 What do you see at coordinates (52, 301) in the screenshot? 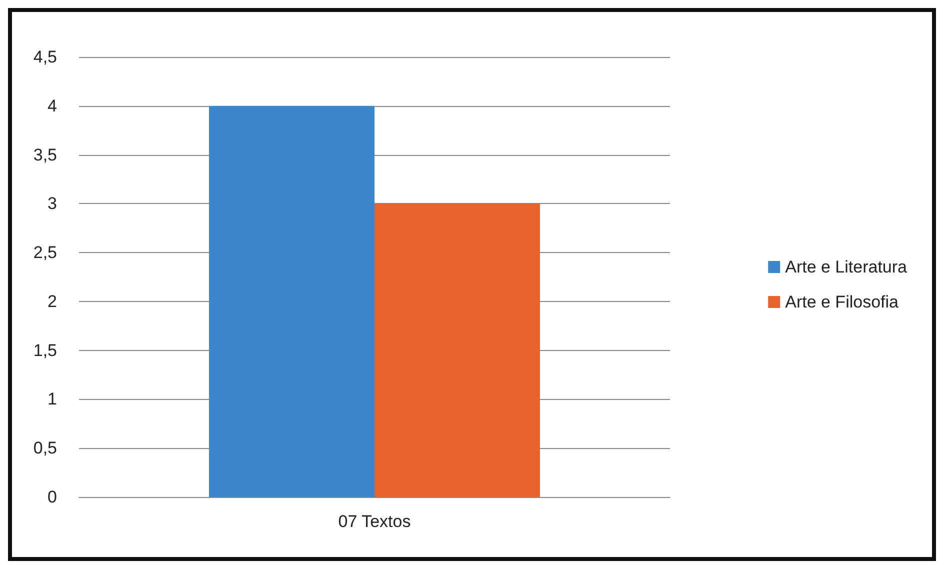
I see `y-tick-label: 2` at bounding box center [52, 301].